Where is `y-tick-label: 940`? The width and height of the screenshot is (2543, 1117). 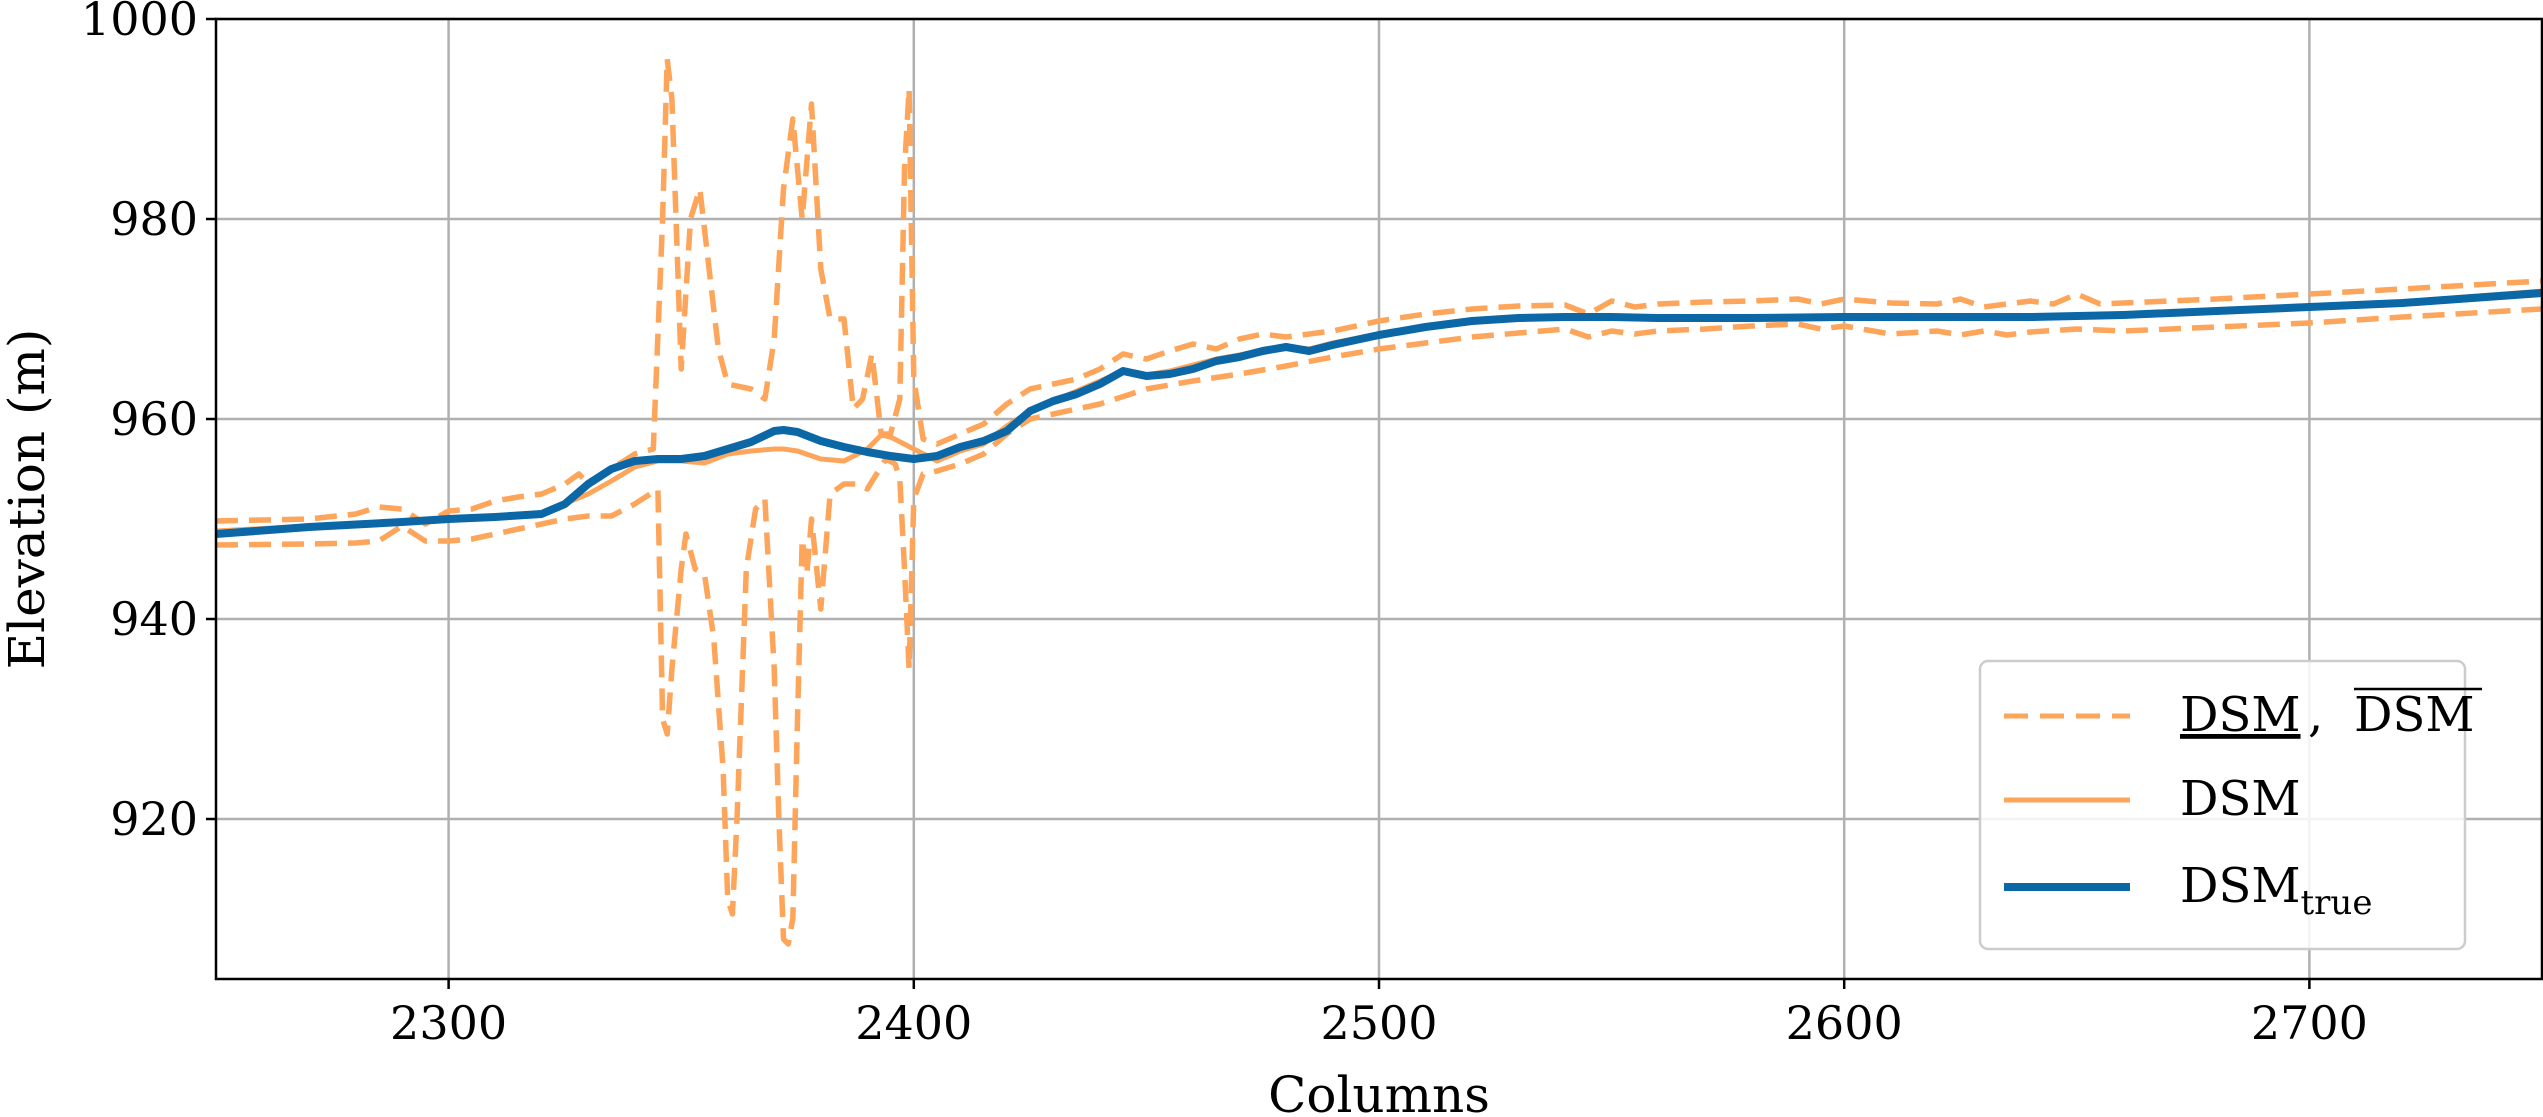
y-tick-label: 940 is located at coordinates (154, 619).